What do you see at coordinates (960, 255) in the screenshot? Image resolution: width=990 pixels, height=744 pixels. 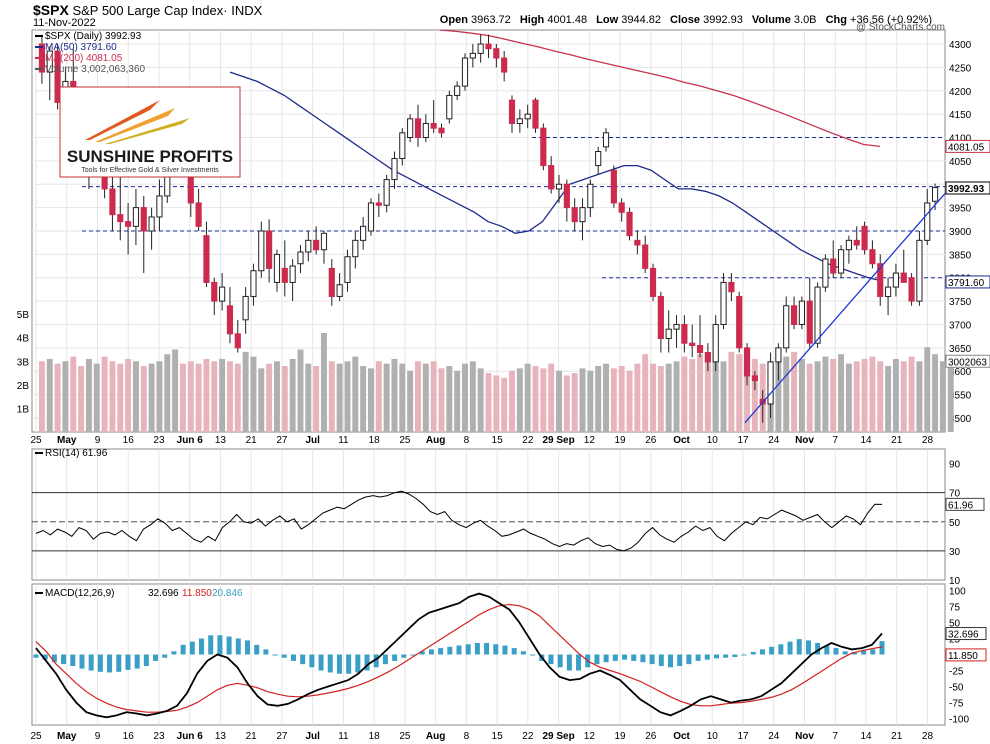 I see `y-tick-label: 3850` at bounding box center [960, 255].